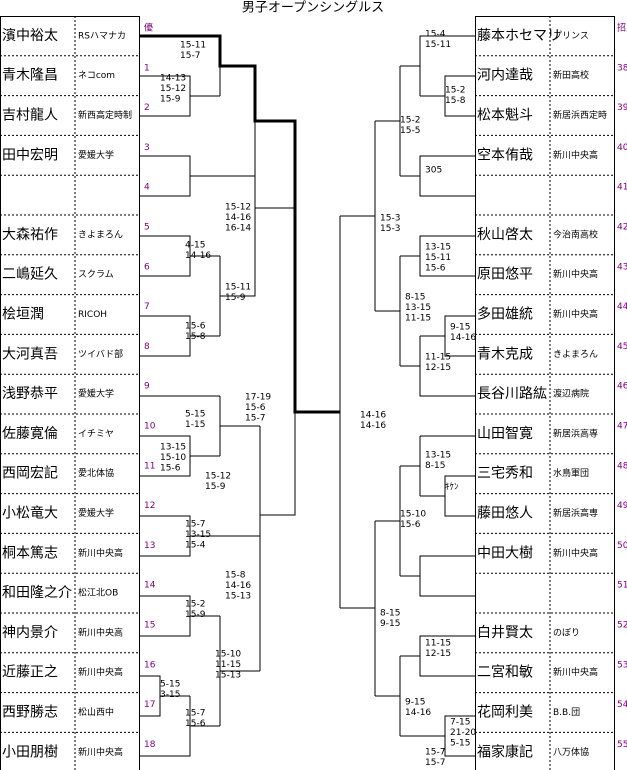  Describe the element at coordinates (30, 235) in the screenshot. I see `player-name: 大森祐作` at that location.